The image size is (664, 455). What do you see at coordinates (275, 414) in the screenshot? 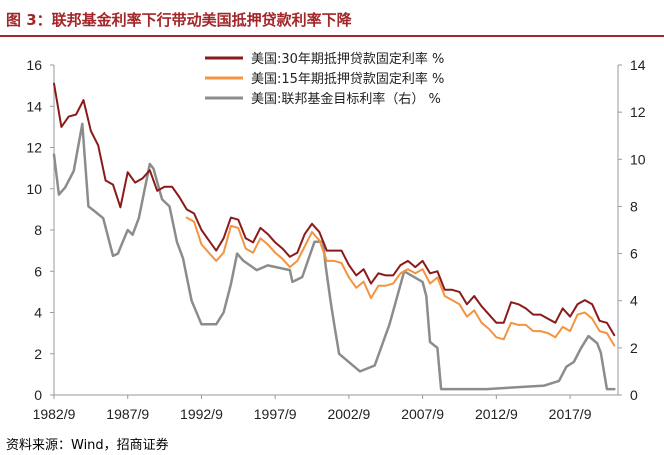
I see `x-tick-label: 1997/9` at bounding box center [275, 414].